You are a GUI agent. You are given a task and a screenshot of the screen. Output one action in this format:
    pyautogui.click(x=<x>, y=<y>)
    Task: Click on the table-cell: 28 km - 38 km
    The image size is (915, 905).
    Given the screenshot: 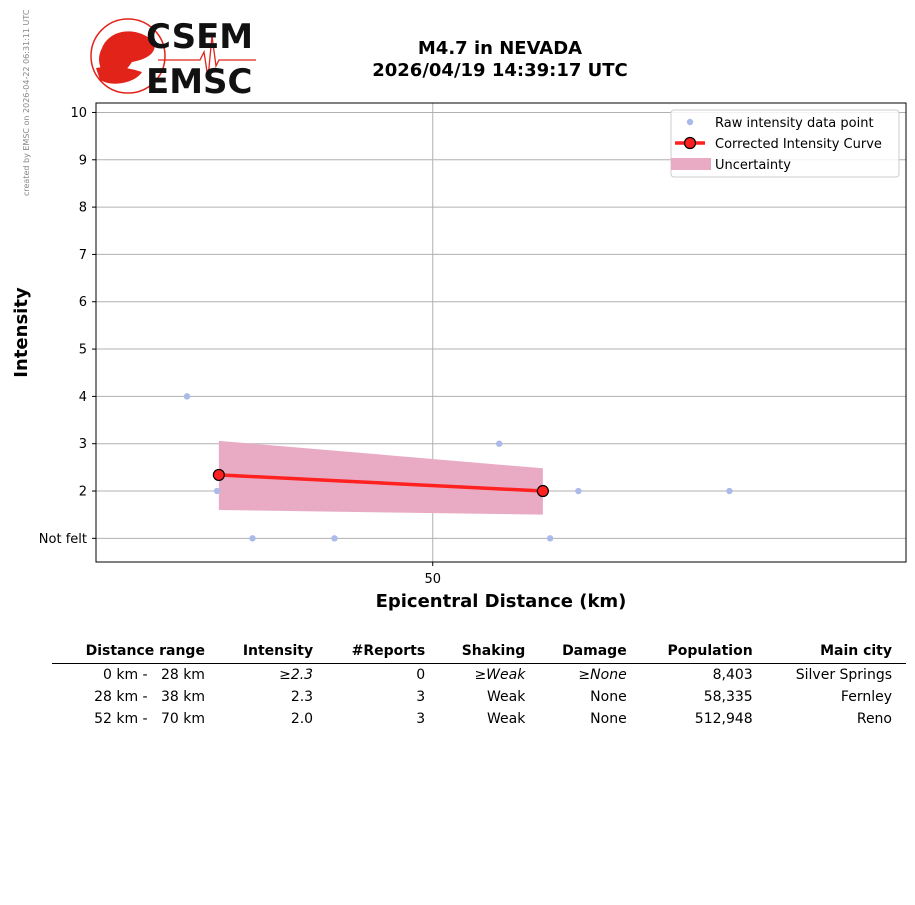 What is the action you would take?
    pyautogui.click(x=149, y=697)
    